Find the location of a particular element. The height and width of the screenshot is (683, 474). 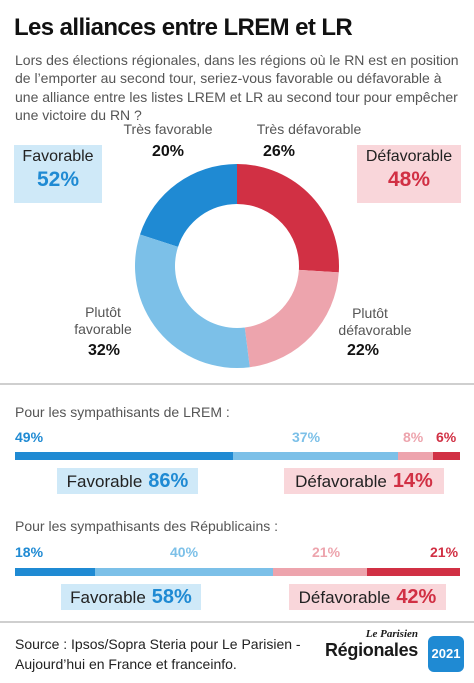

lrem-defavorable-label: Défavorable is located at coordinates (341, 481).